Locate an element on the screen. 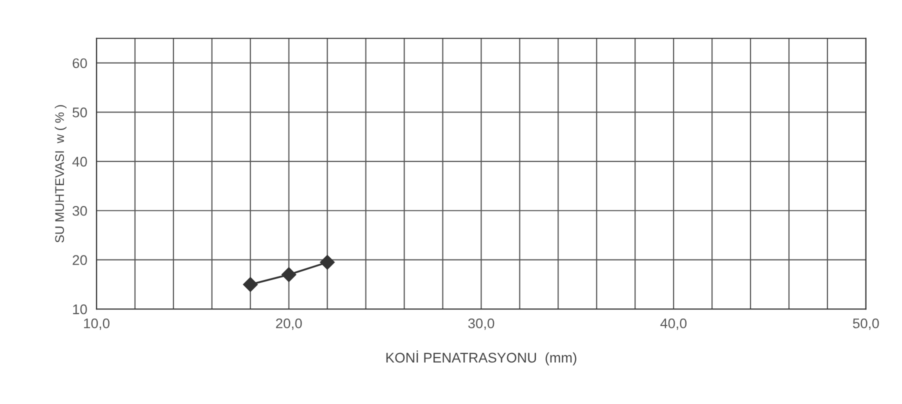 The width and height of the screenshot is (902, 404). y-tick-label: 40 is located at coordinates (79, 161).